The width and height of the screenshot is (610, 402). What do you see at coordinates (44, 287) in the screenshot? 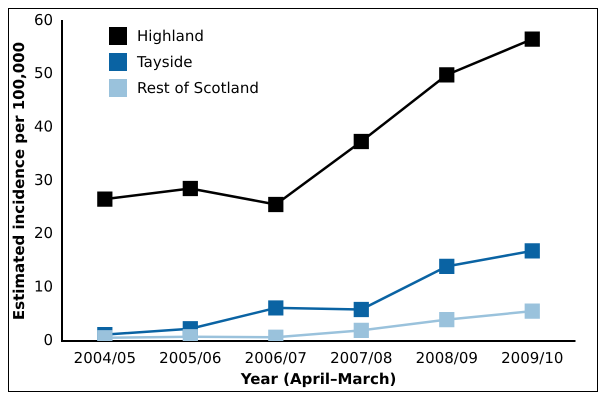
I see `y-tick-label: 10` at bounding box center [44, 287].